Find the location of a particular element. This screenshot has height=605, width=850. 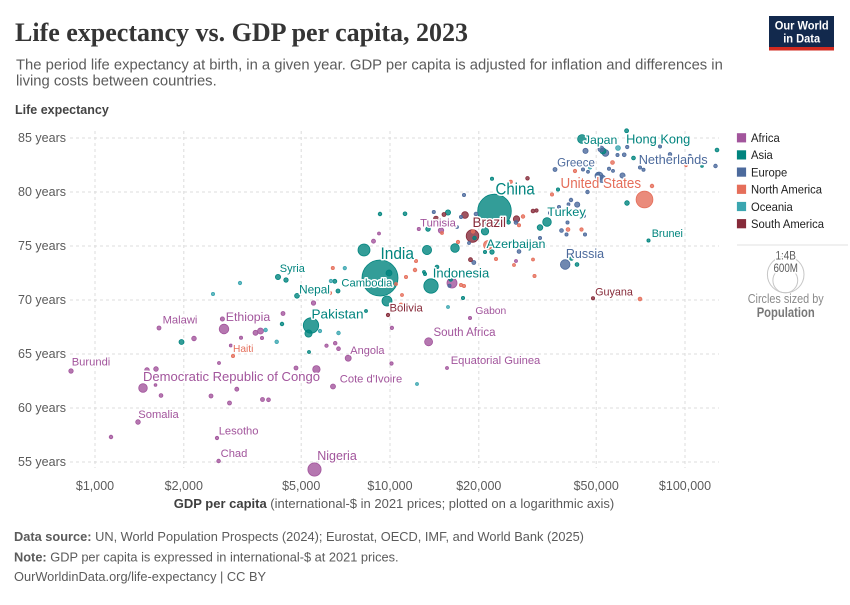

svg-text: Lesotho is located at coordinates (239, 431).